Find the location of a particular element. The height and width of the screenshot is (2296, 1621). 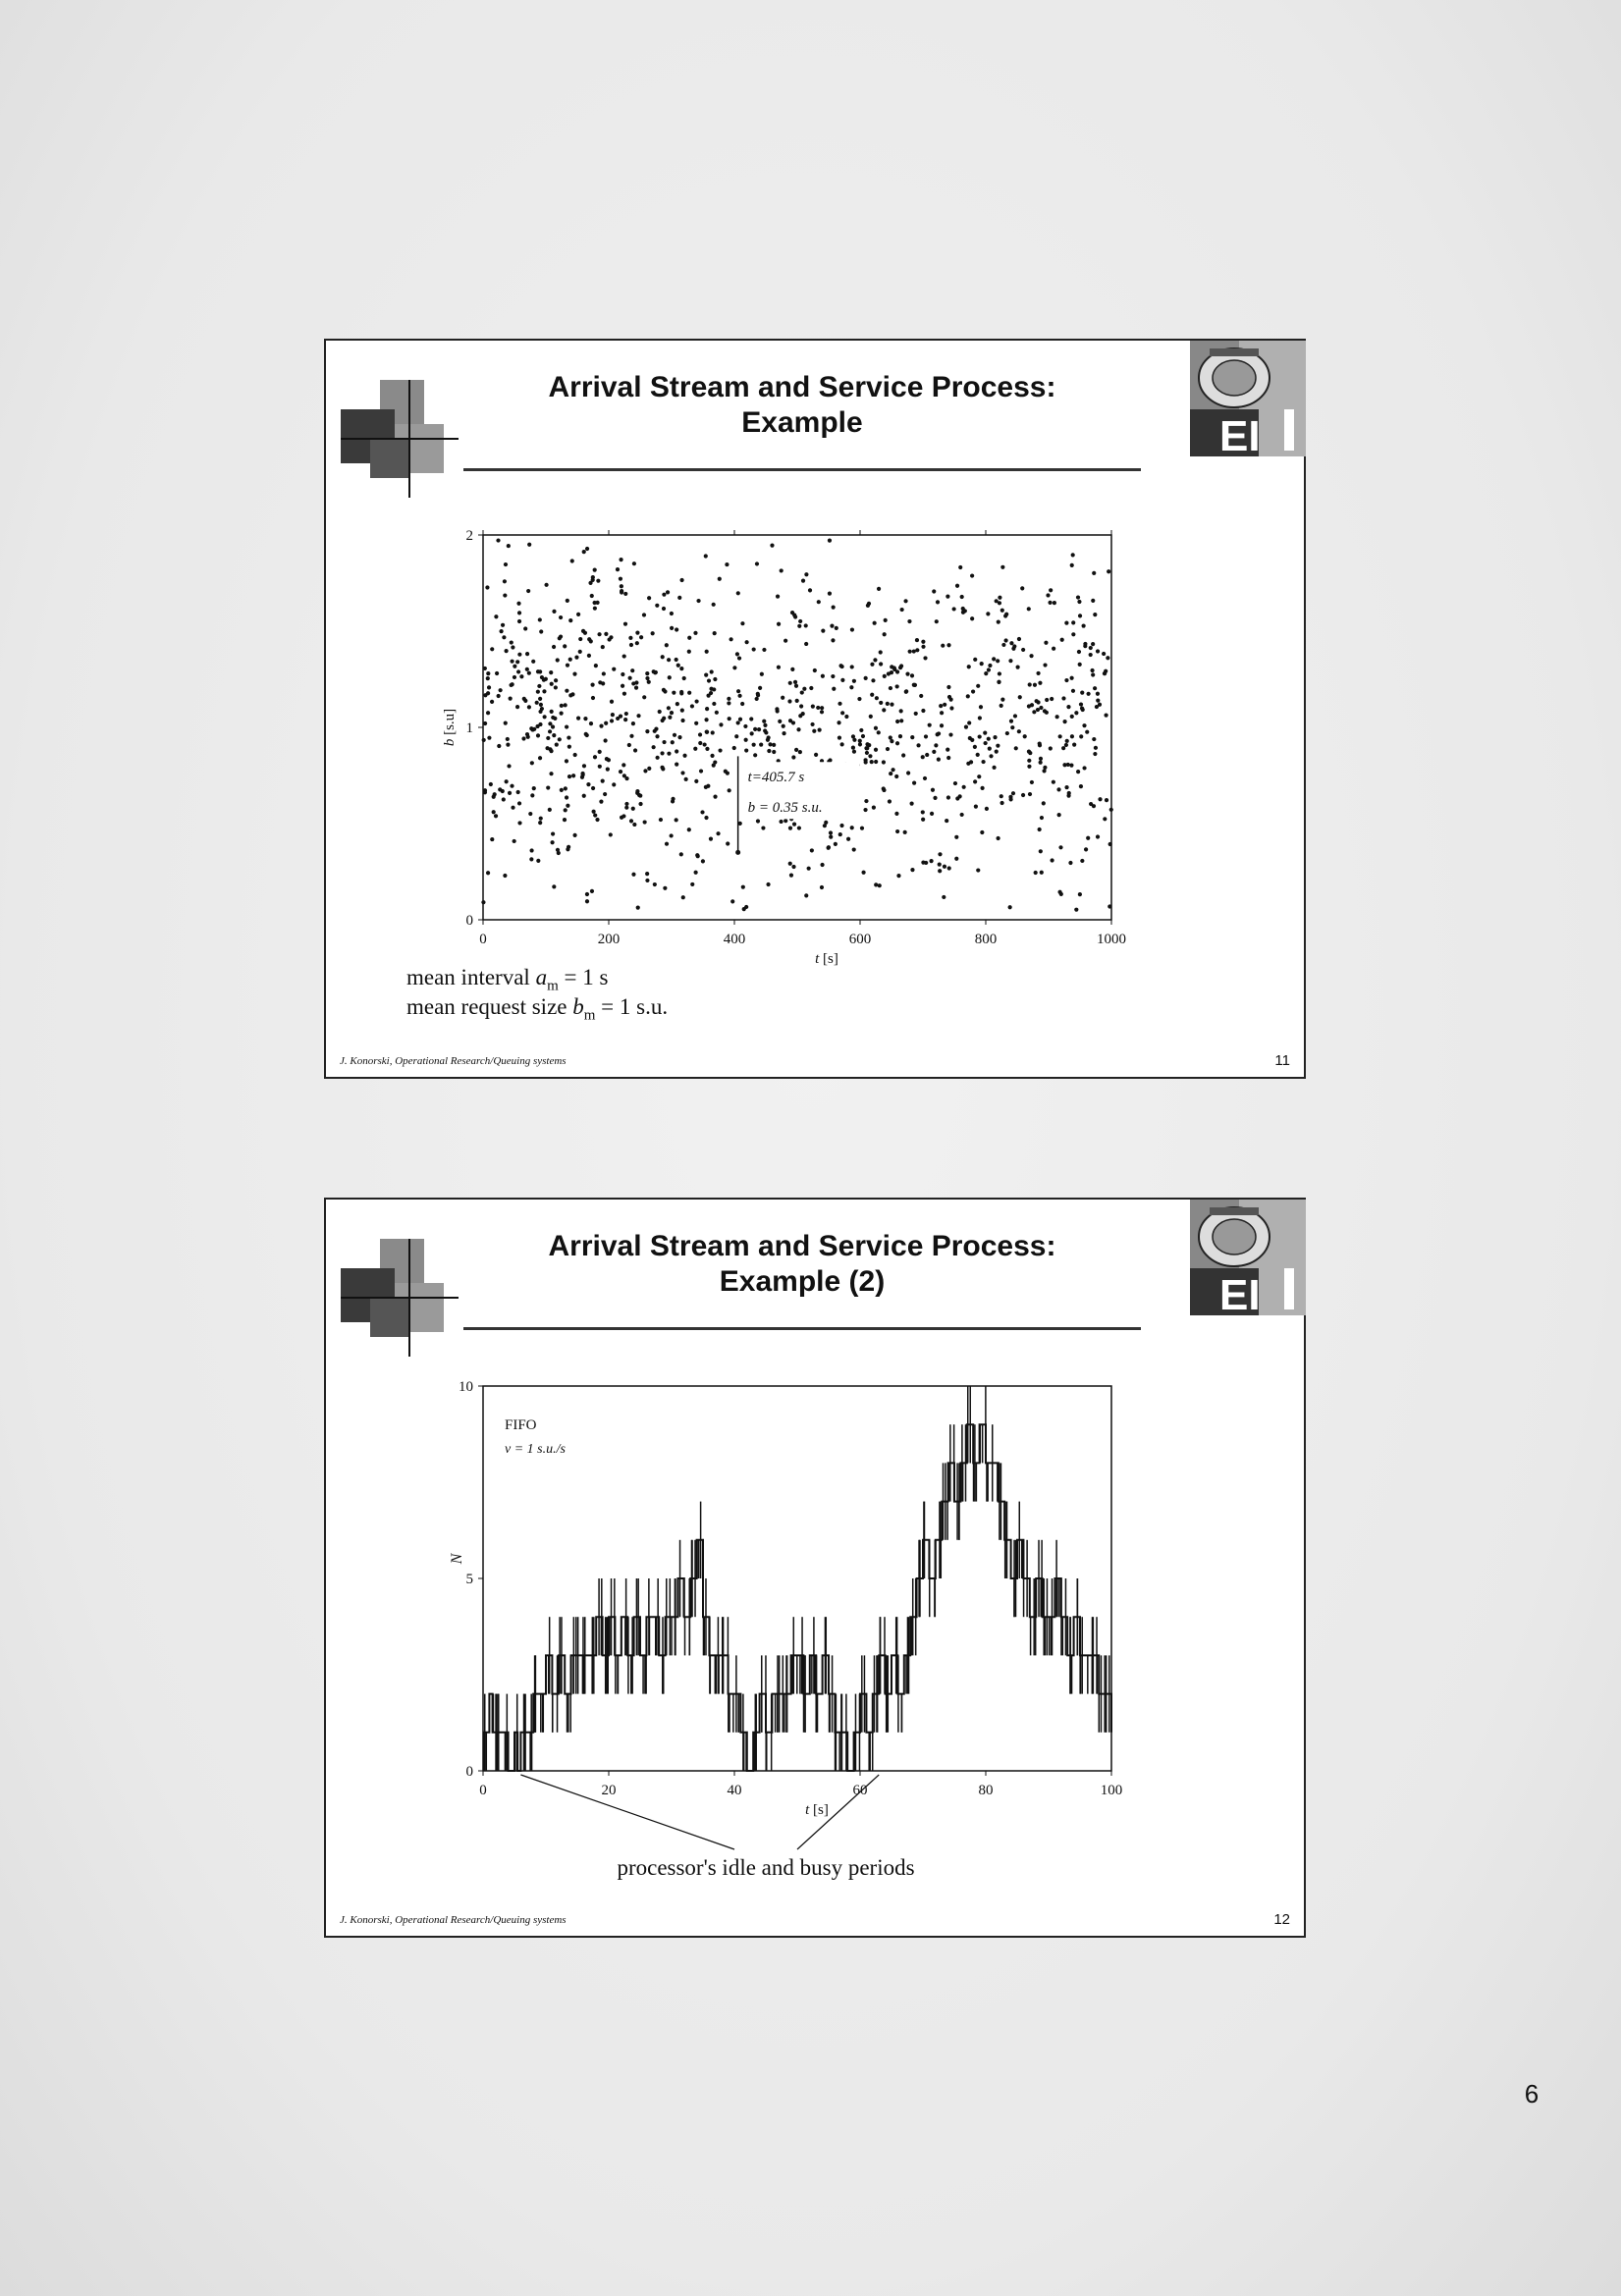

step-series-line is located at coordinates (797, 1598).